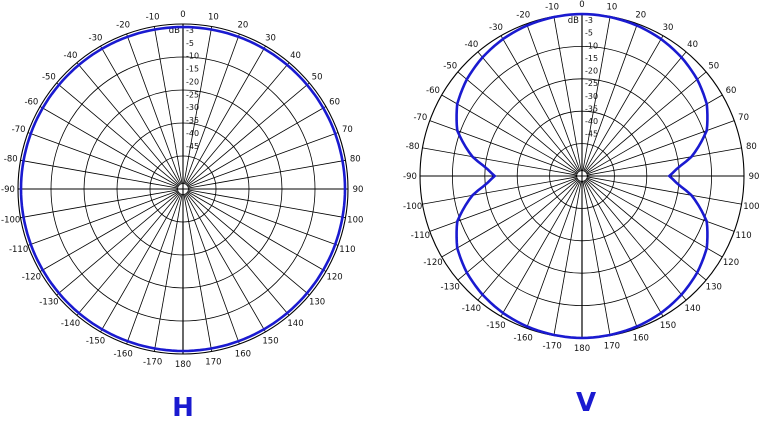  Describe the element at coordinates (183, 365) in the screenshot. I see `angle-tick-label: 180` at that location.